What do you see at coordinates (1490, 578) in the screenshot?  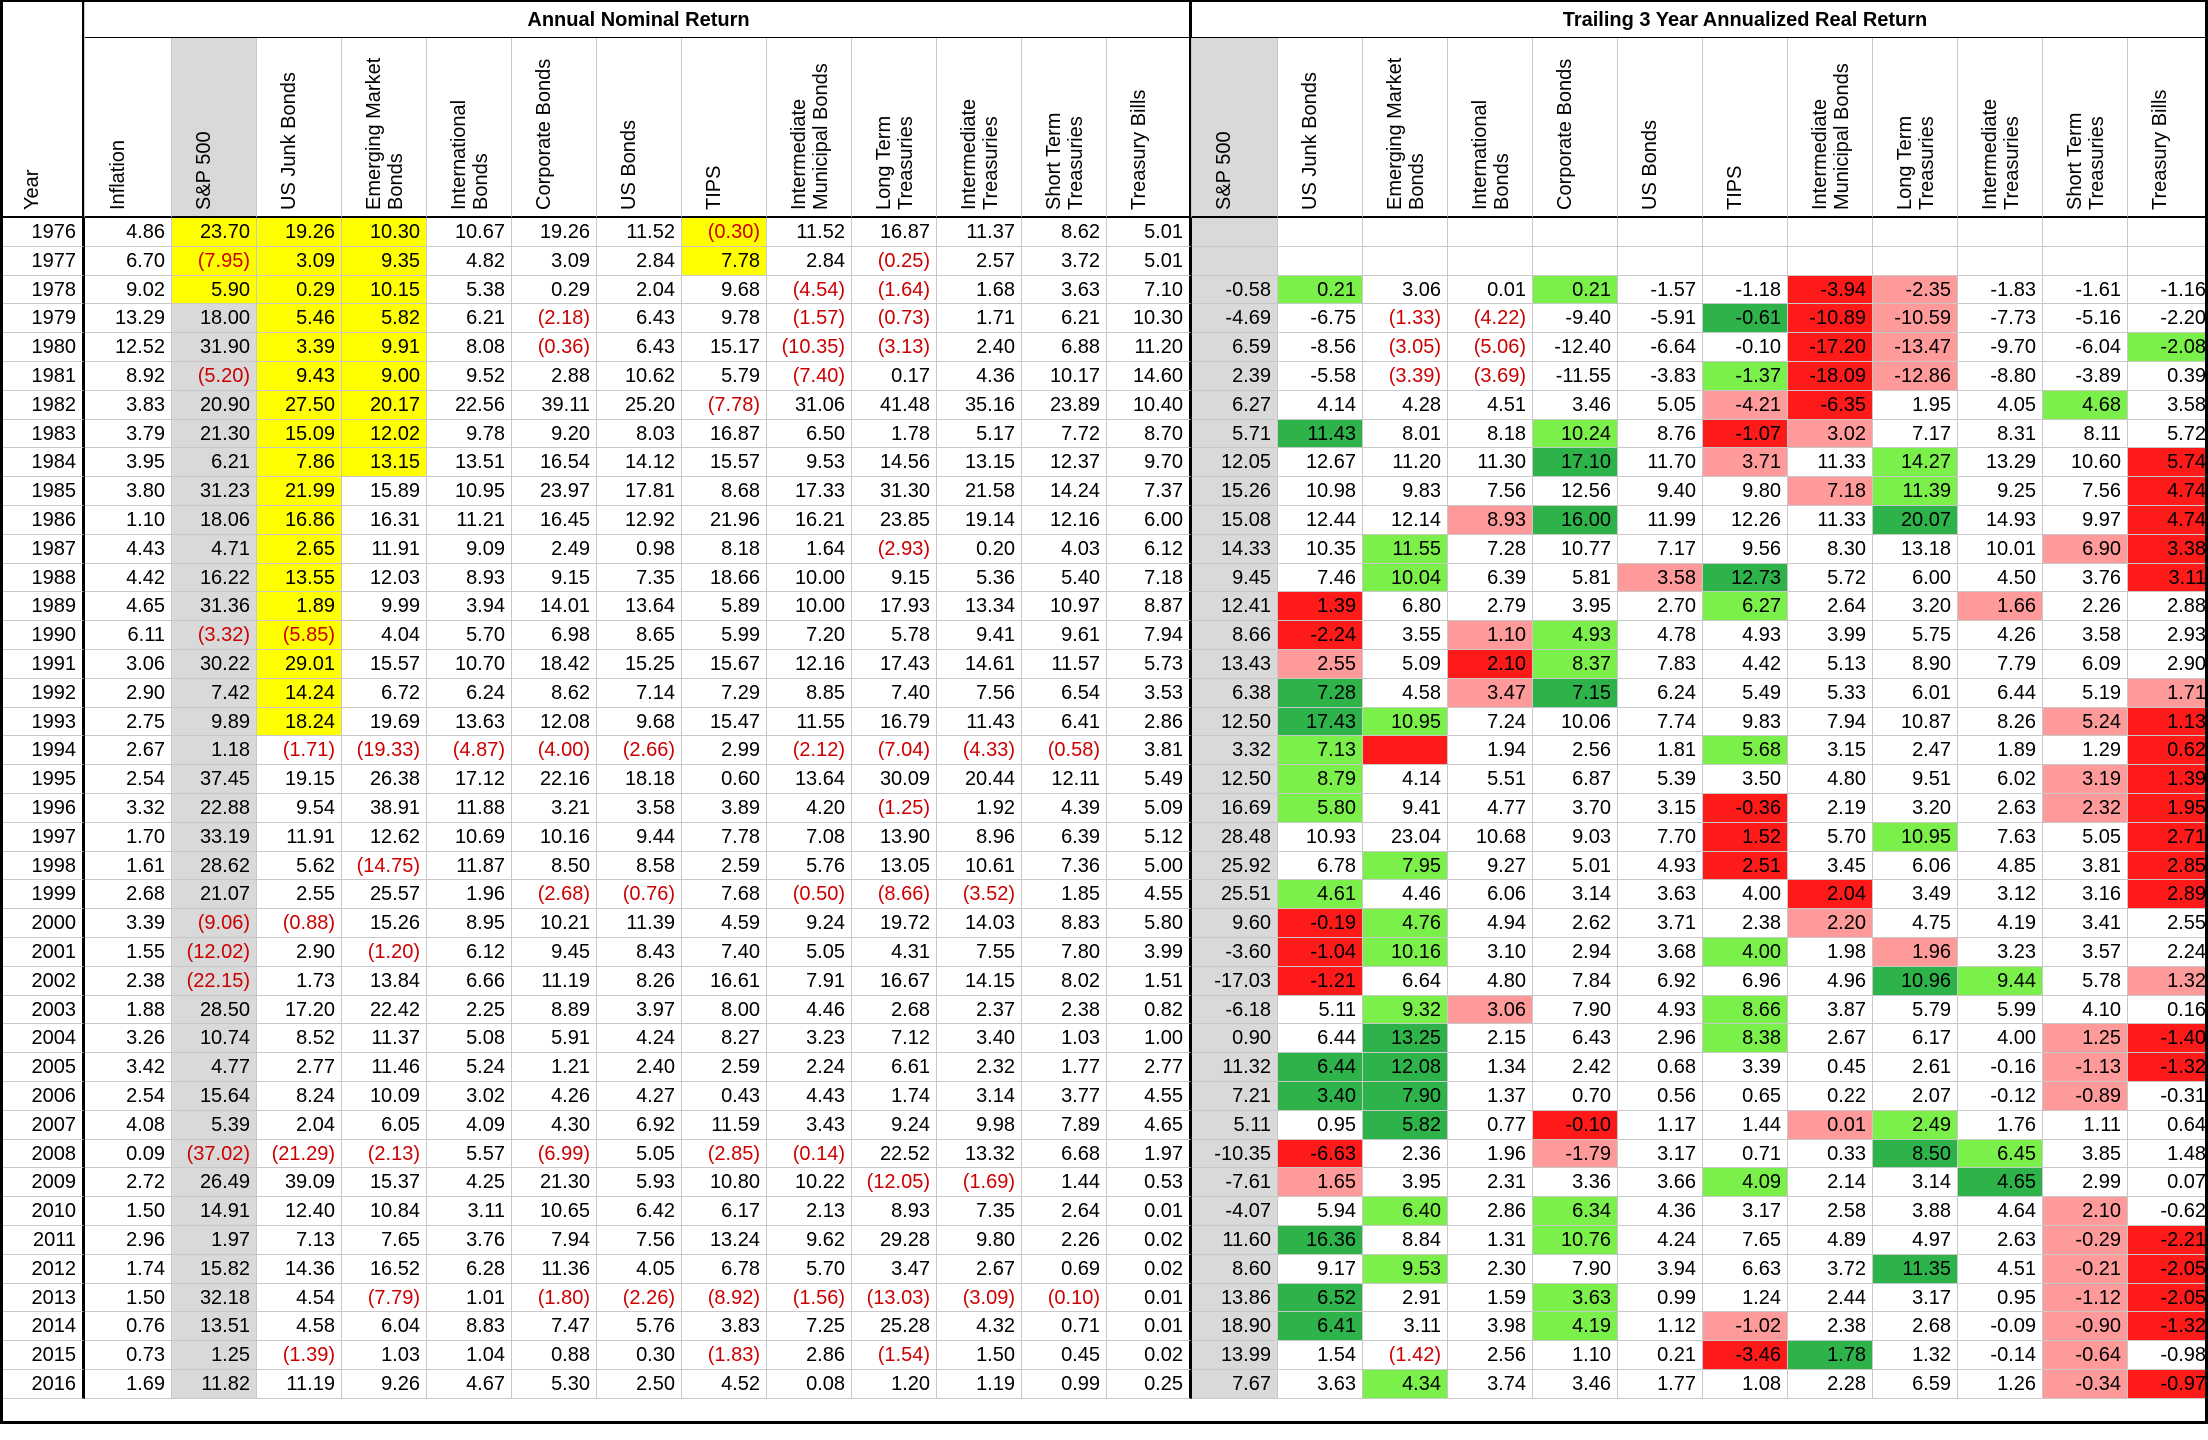 I see `data-cell: 6.39` at bounding box center [1490, 578].